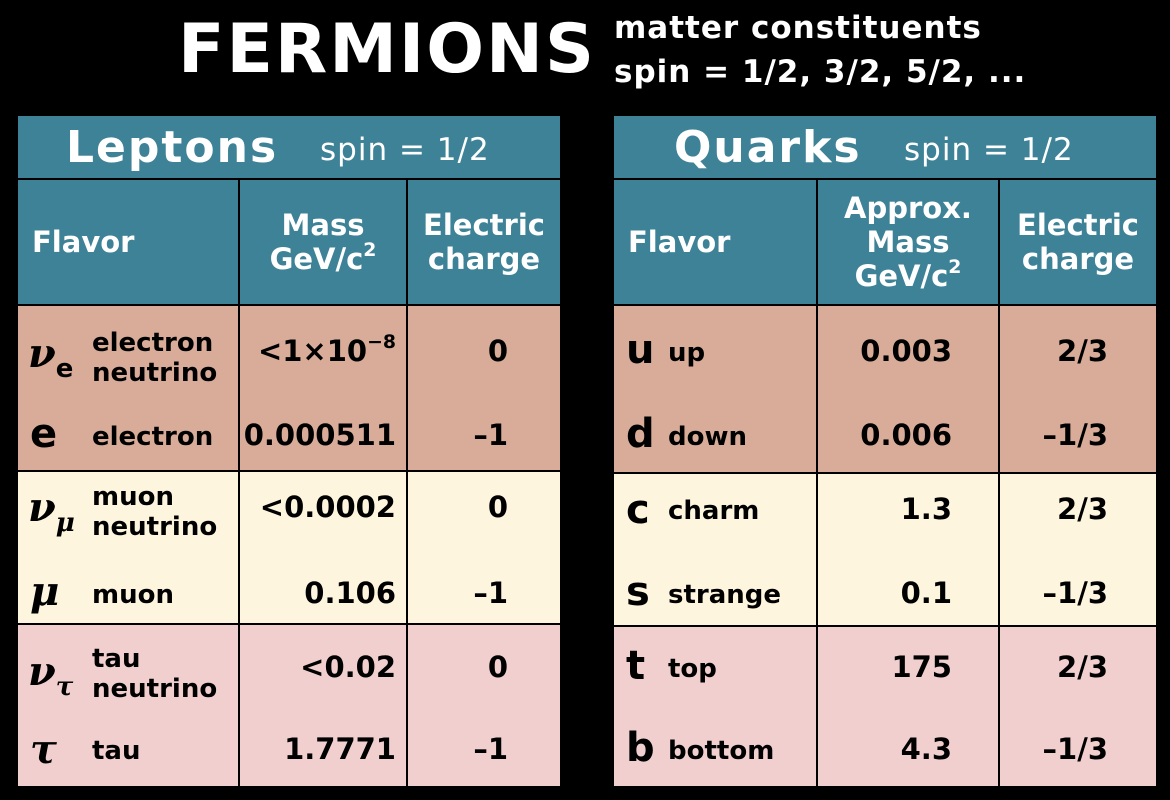 Image resolution: width=1170 pixels, height=800 pixels. I want to click on quarks-spin: spin = 1/2, so click(989, 150).